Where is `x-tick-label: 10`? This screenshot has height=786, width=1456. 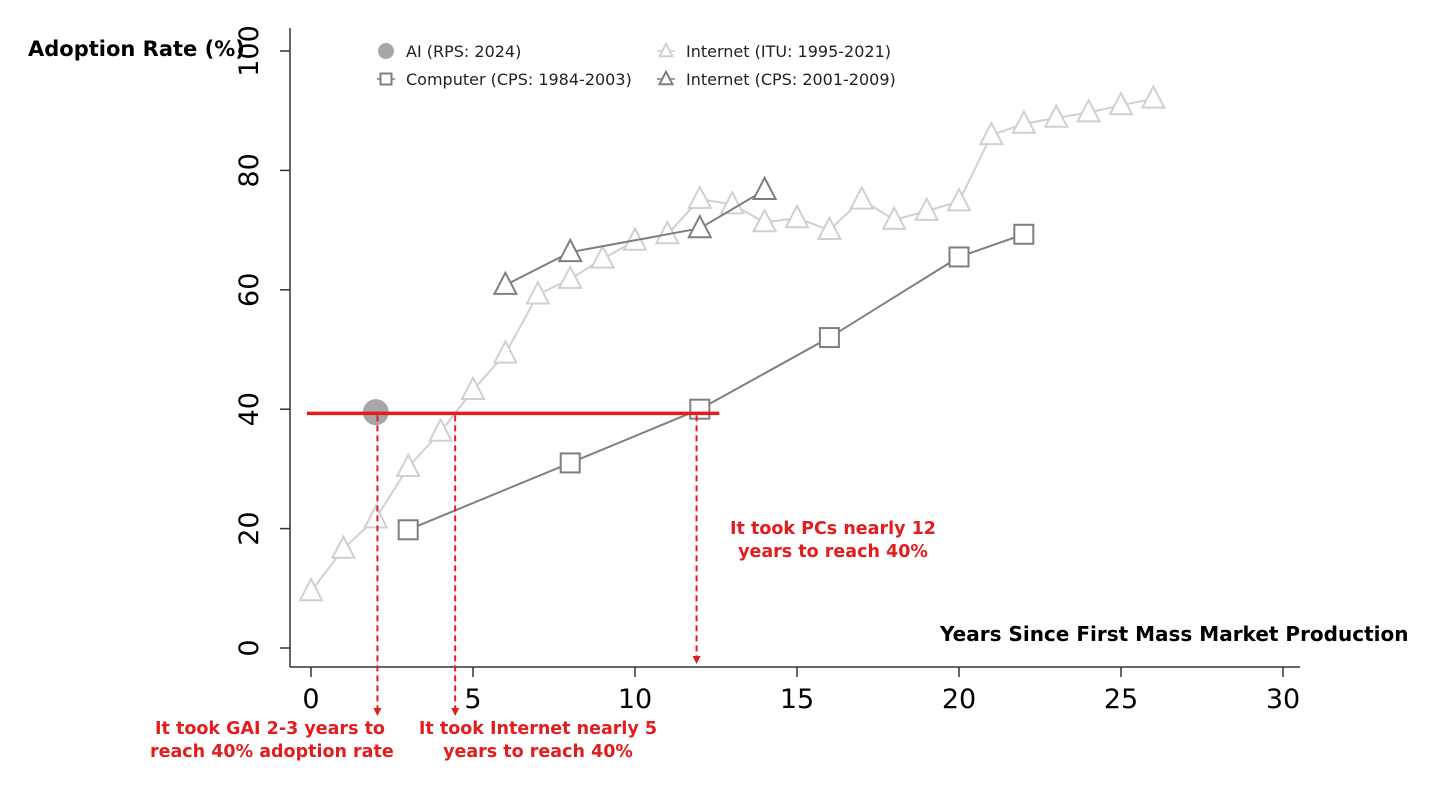
x-tick-label: 10 is located at coordinates (635, 699).